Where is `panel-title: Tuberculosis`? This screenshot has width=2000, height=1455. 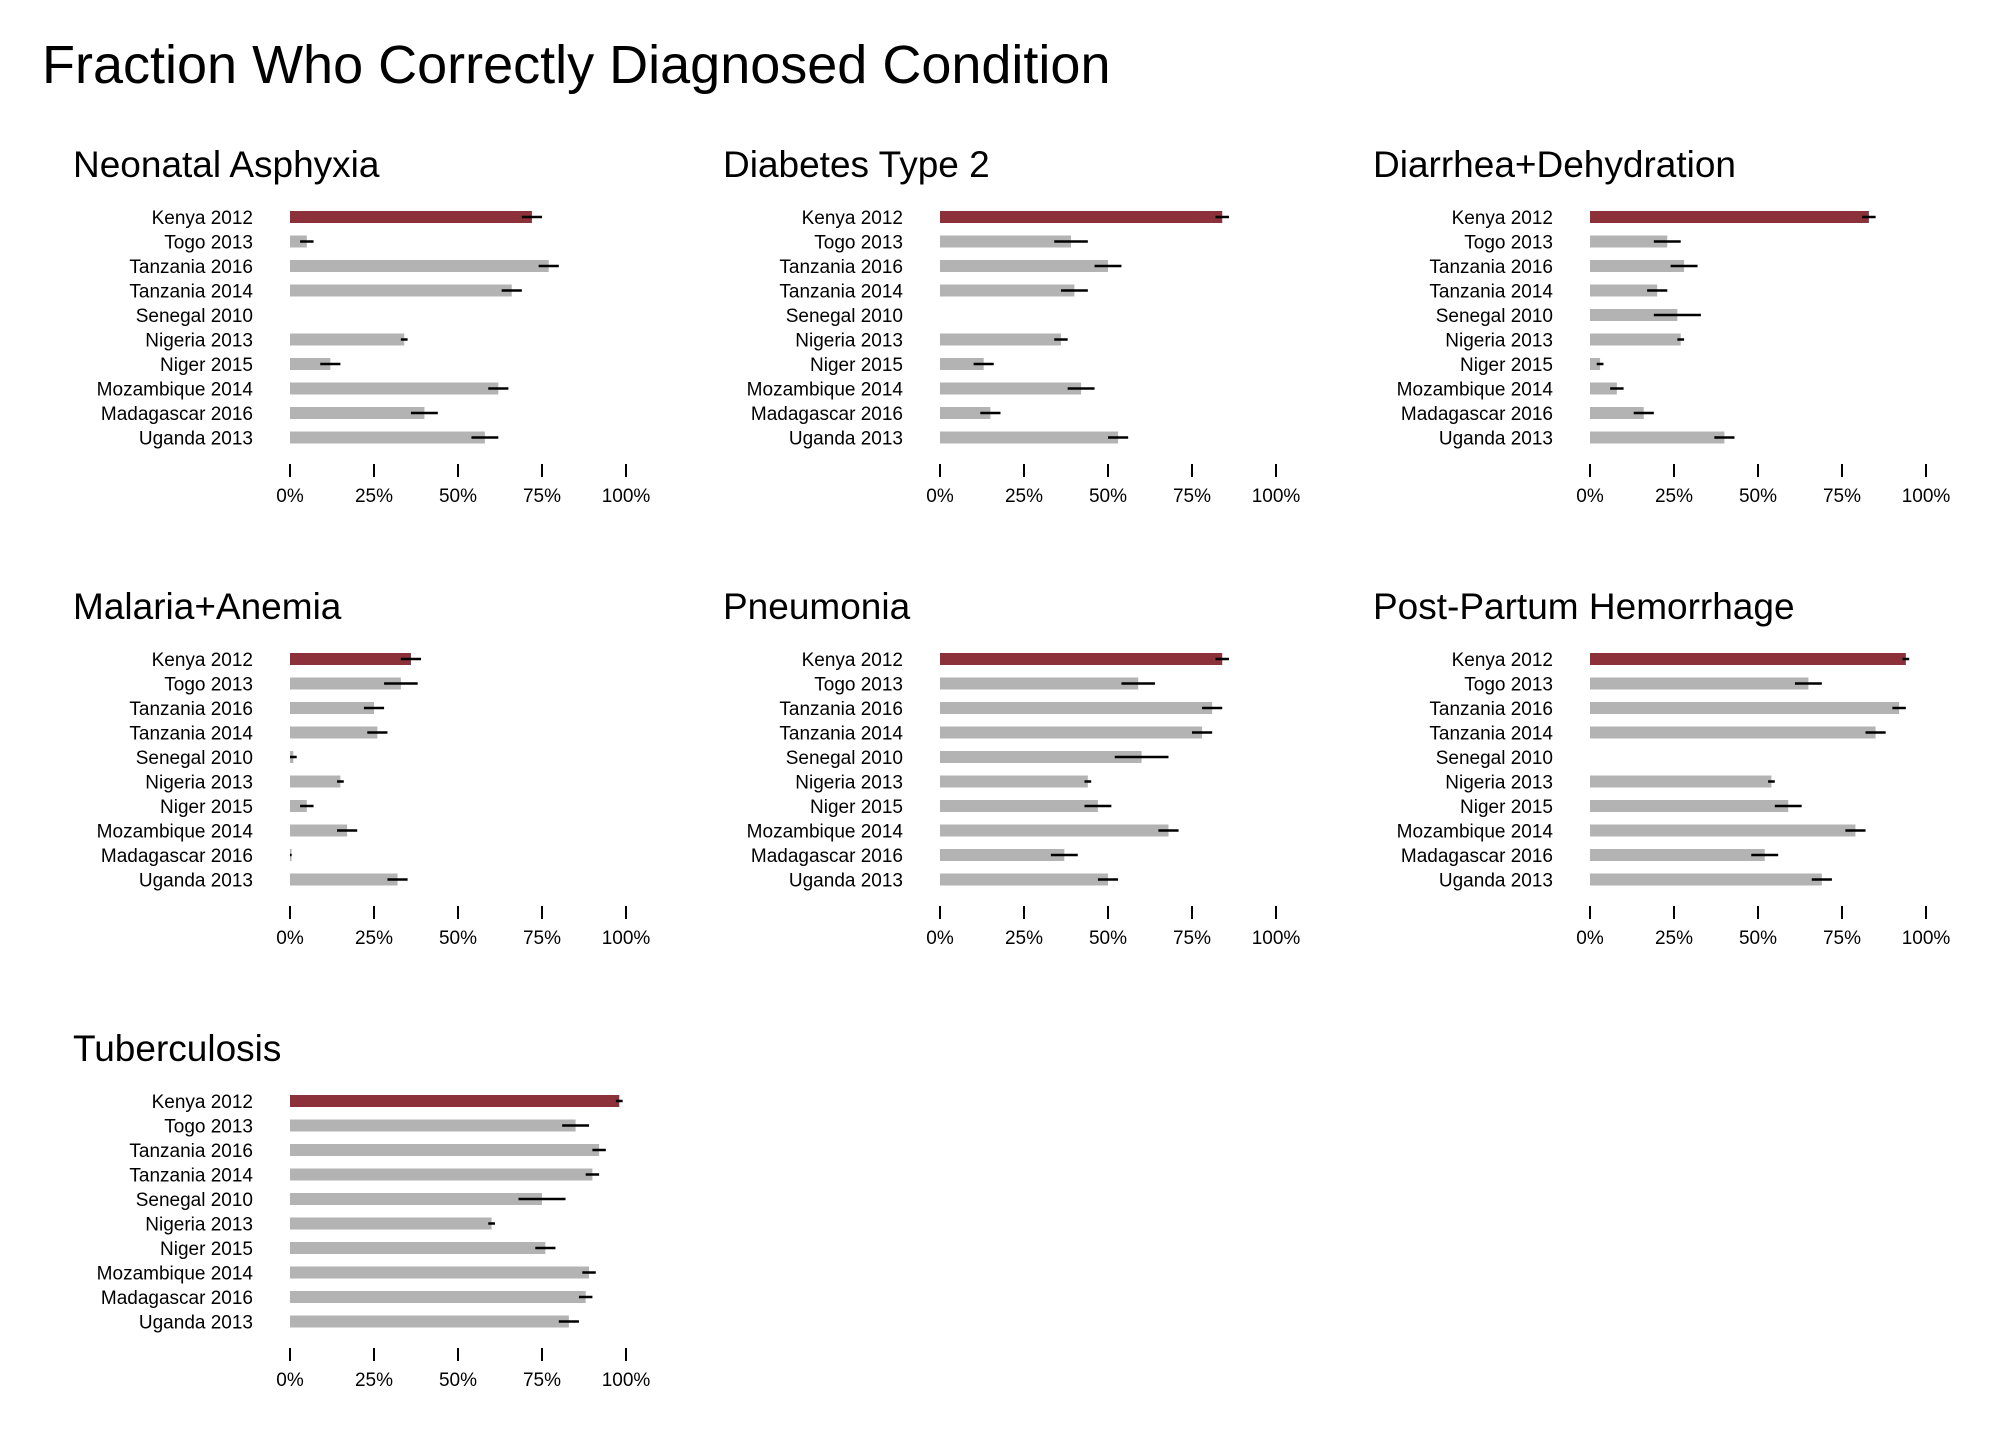 panel-title: Tuberculosis is located at coordinates (177, 1048).